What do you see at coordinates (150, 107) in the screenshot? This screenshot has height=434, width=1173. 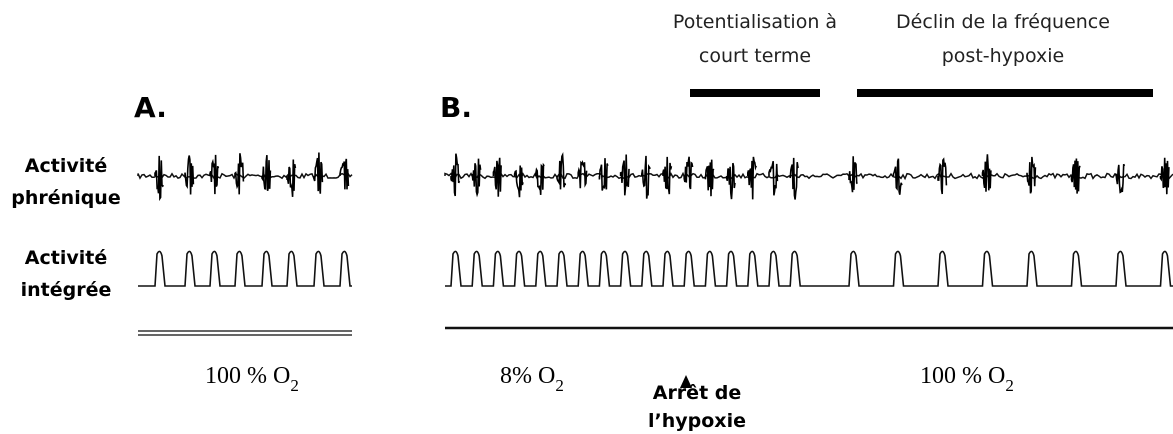 I see `panel-label: A.` at bounding box center [150, 107].